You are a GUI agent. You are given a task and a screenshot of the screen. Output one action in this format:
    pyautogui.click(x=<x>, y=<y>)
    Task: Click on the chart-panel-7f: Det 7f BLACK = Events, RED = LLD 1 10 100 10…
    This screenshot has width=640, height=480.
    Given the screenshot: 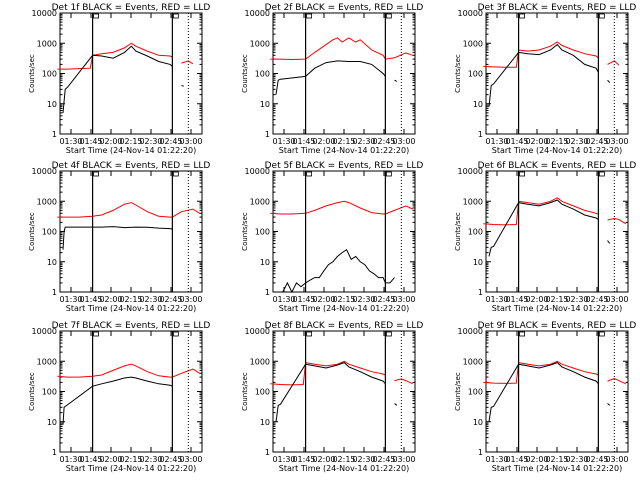 What is the action you would take?
    pyautogui.click(x=119, y=397)
    